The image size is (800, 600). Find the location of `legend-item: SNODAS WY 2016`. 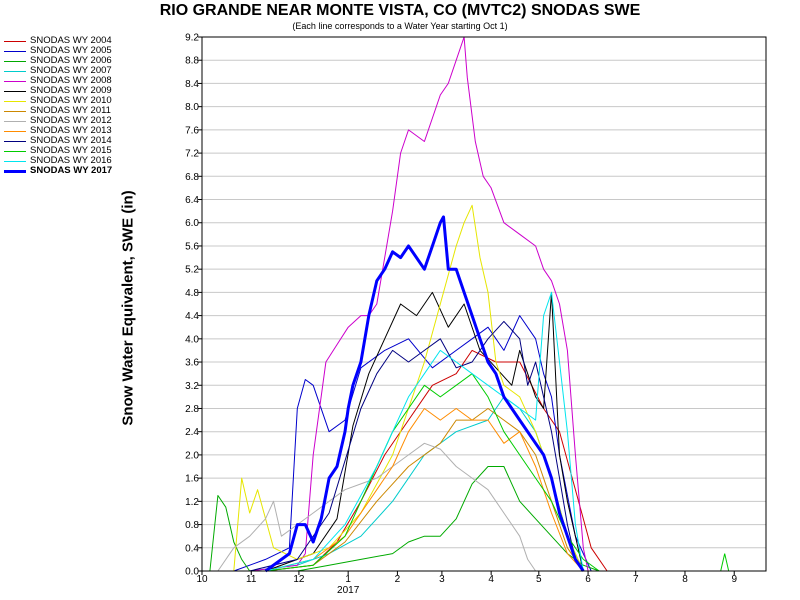

legend-item: SNODAS WY 2016 is located at coordinates (58, 161).